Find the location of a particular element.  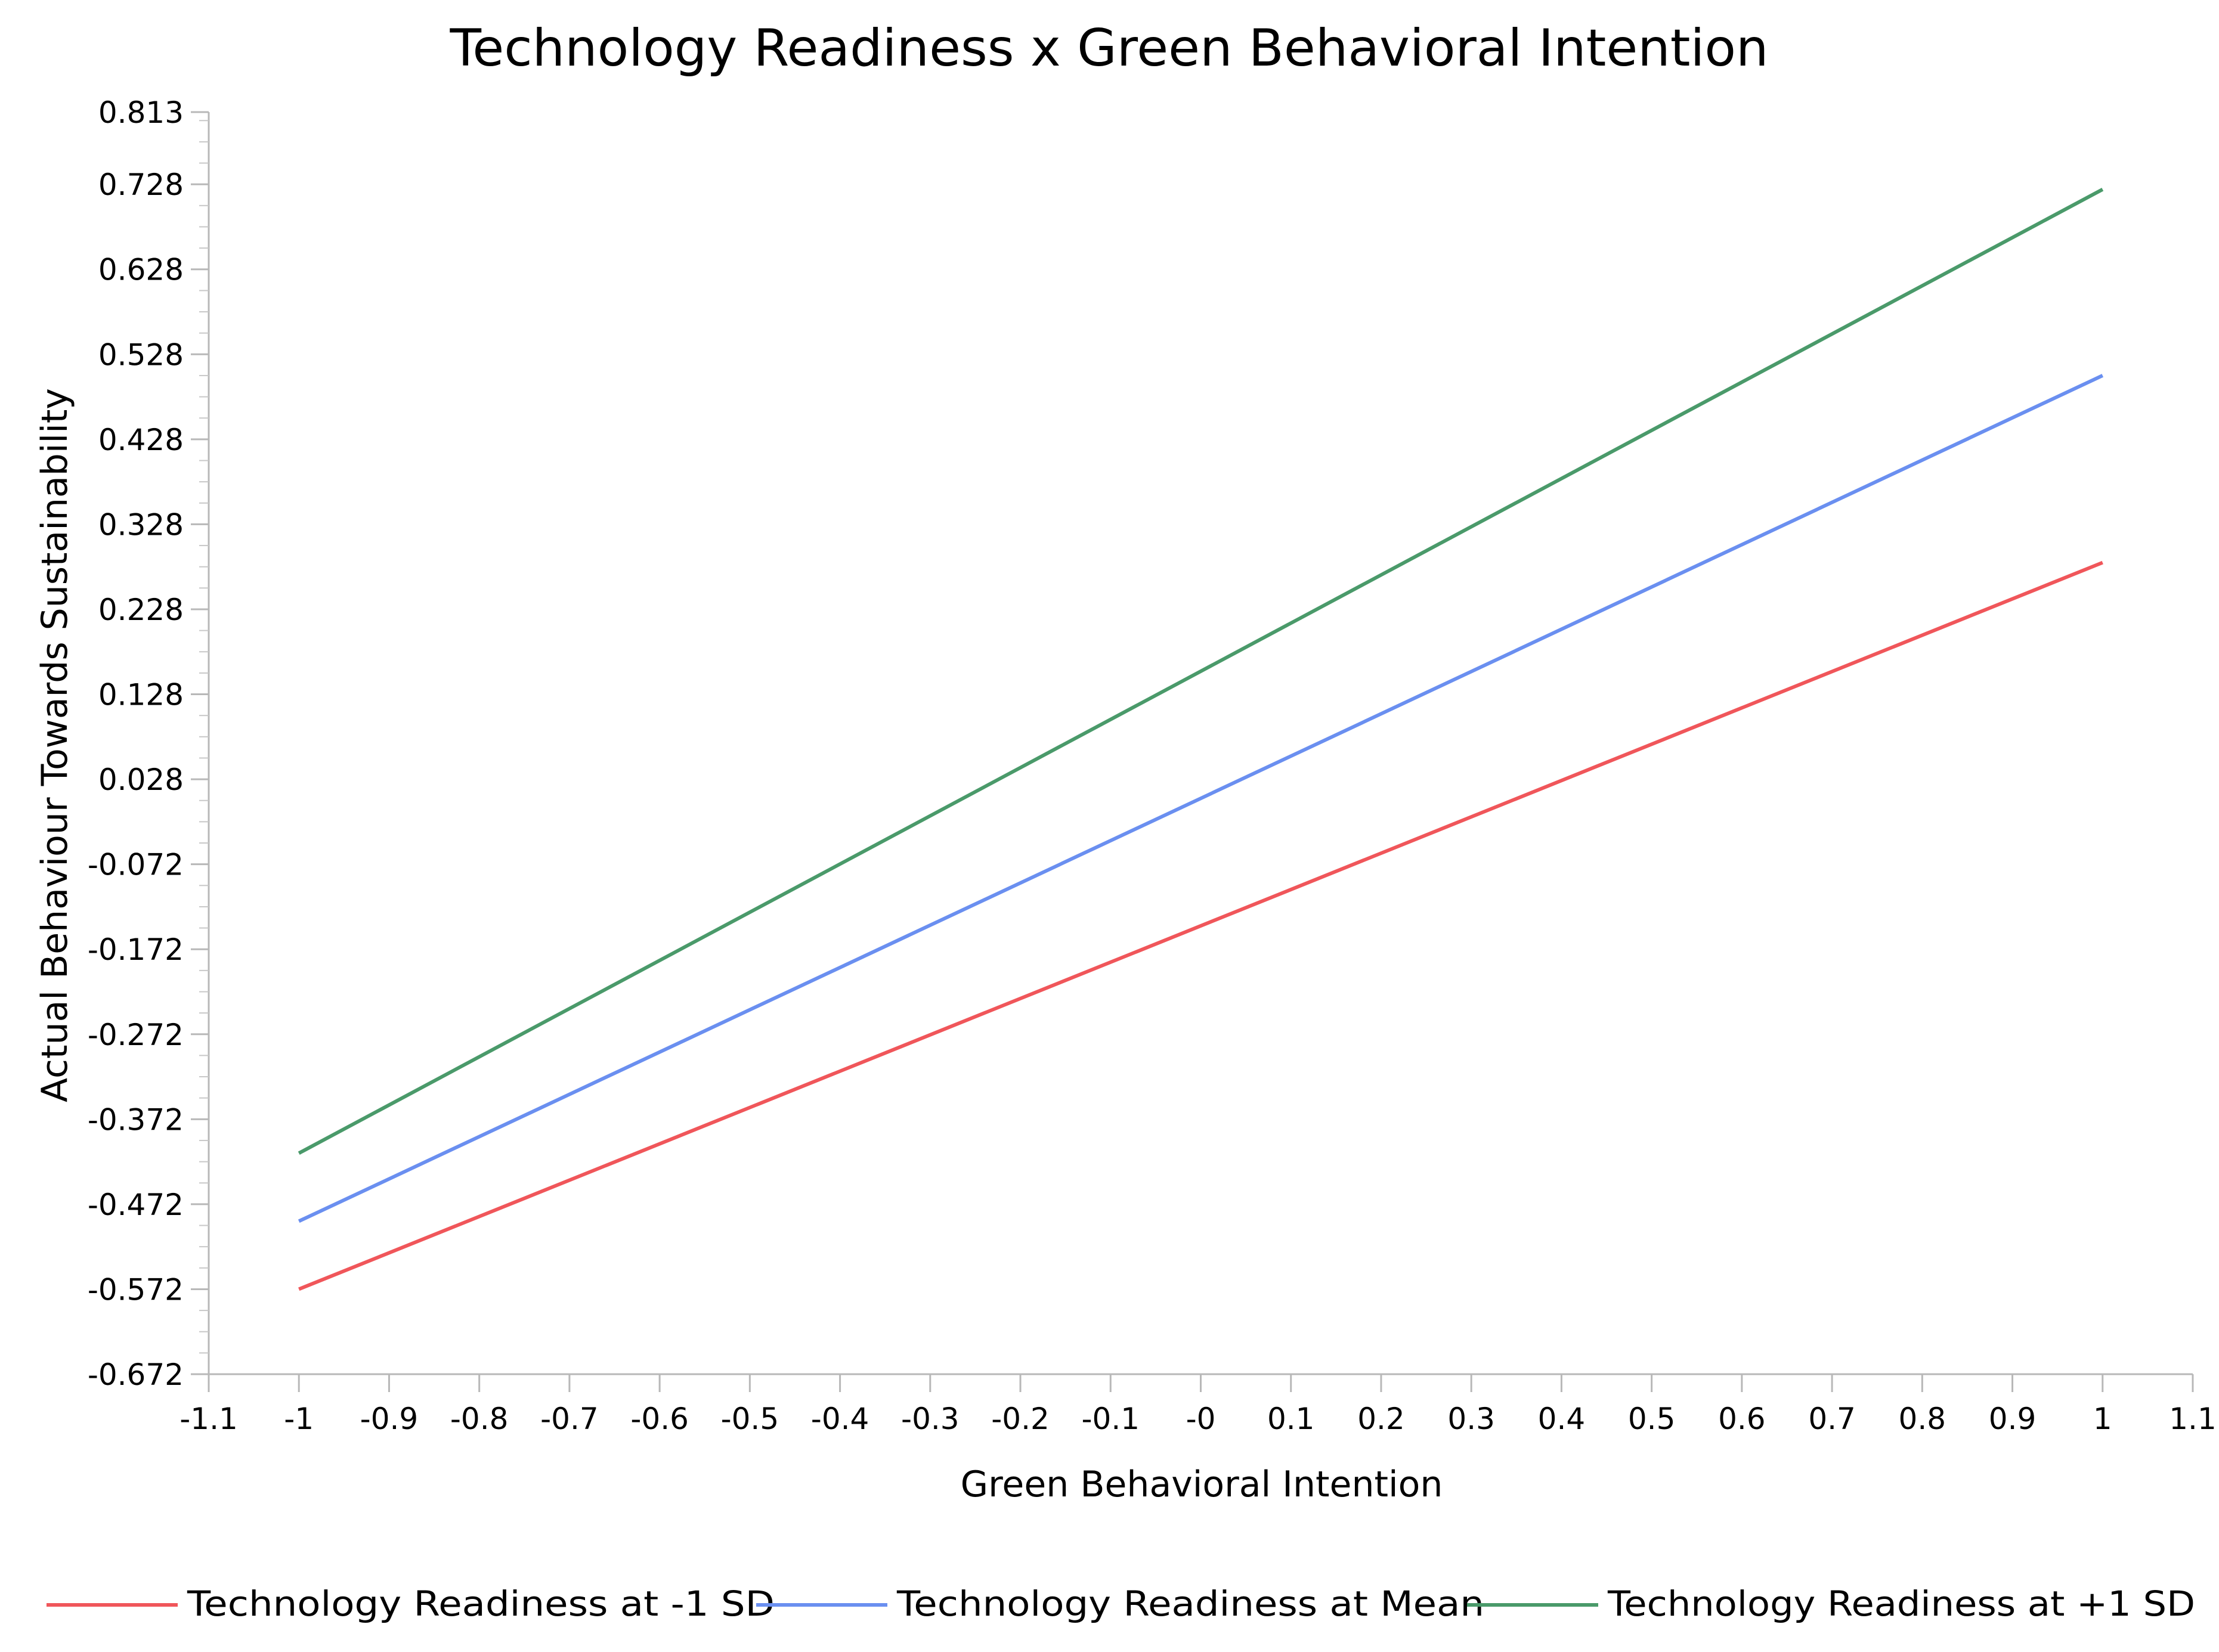

y-tick-label: 0.728 is located at coordinates (141, 185).